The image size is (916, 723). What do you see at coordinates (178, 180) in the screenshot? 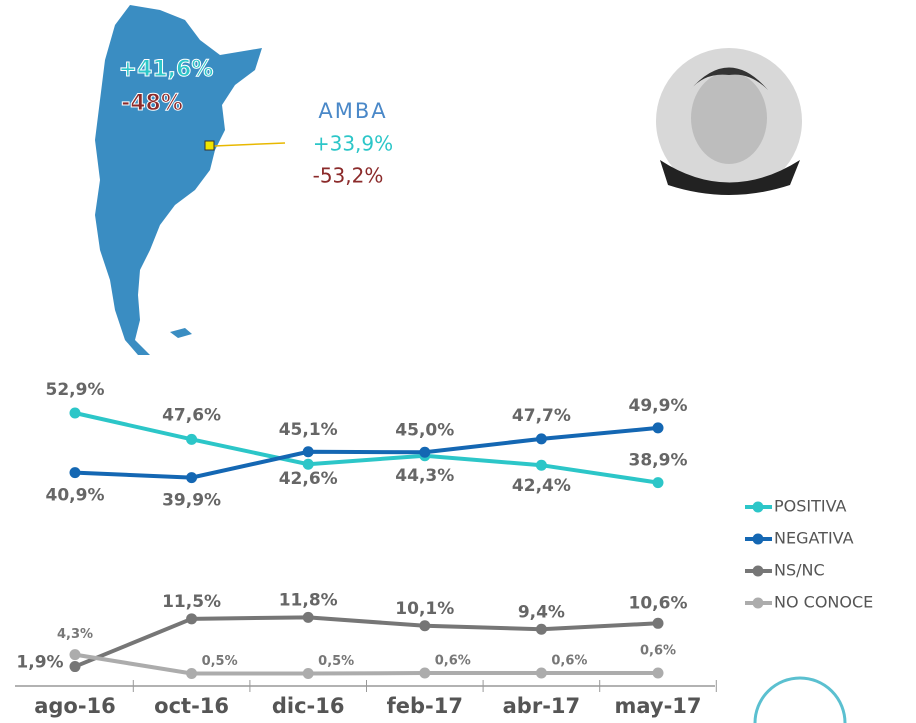
I see `map` at bounding box center [178, 180].